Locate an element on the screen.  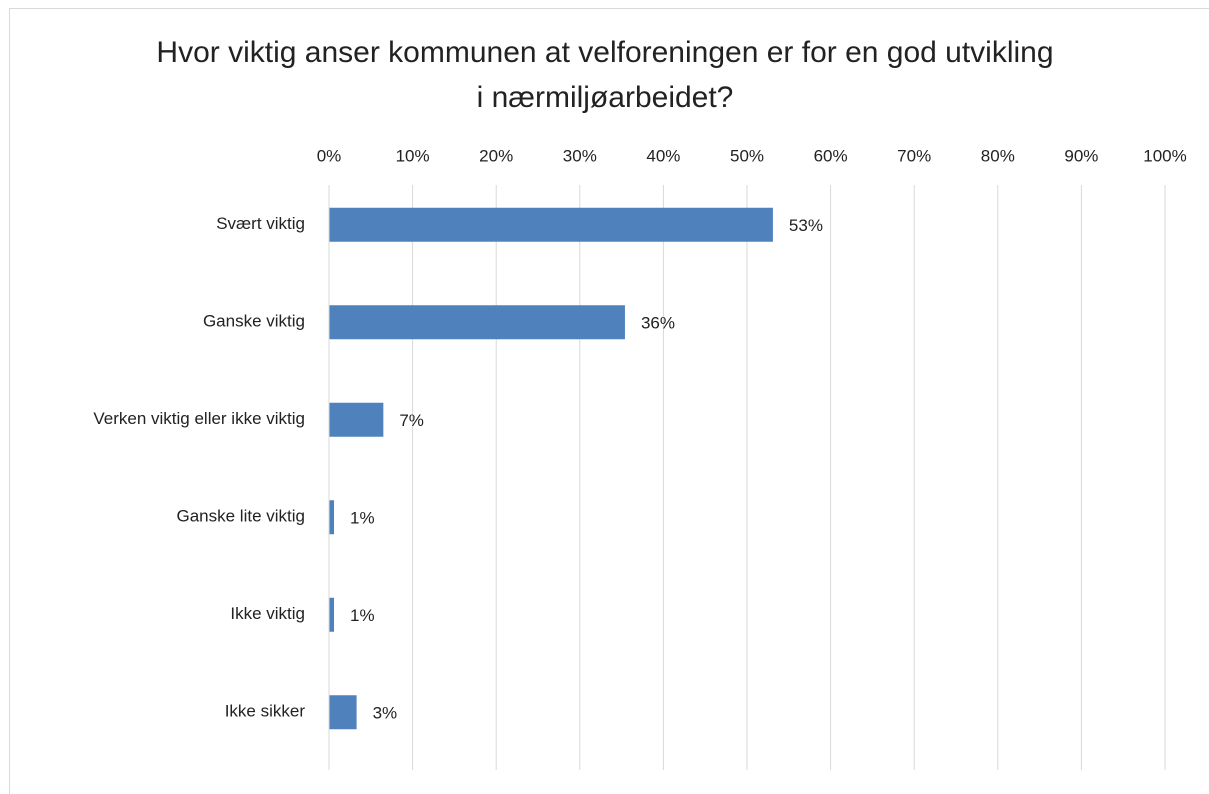
x-tick-label: 70% is located at coordinates (914, 155).